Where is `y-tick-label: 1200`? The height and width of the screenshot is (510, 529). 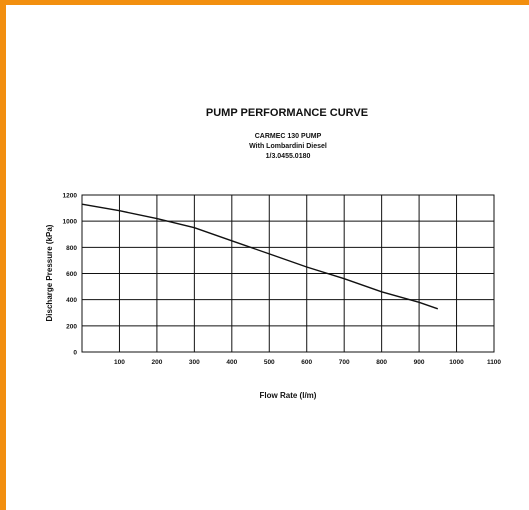
y-tick-label: 1200 is located at coordinates (70, 196).